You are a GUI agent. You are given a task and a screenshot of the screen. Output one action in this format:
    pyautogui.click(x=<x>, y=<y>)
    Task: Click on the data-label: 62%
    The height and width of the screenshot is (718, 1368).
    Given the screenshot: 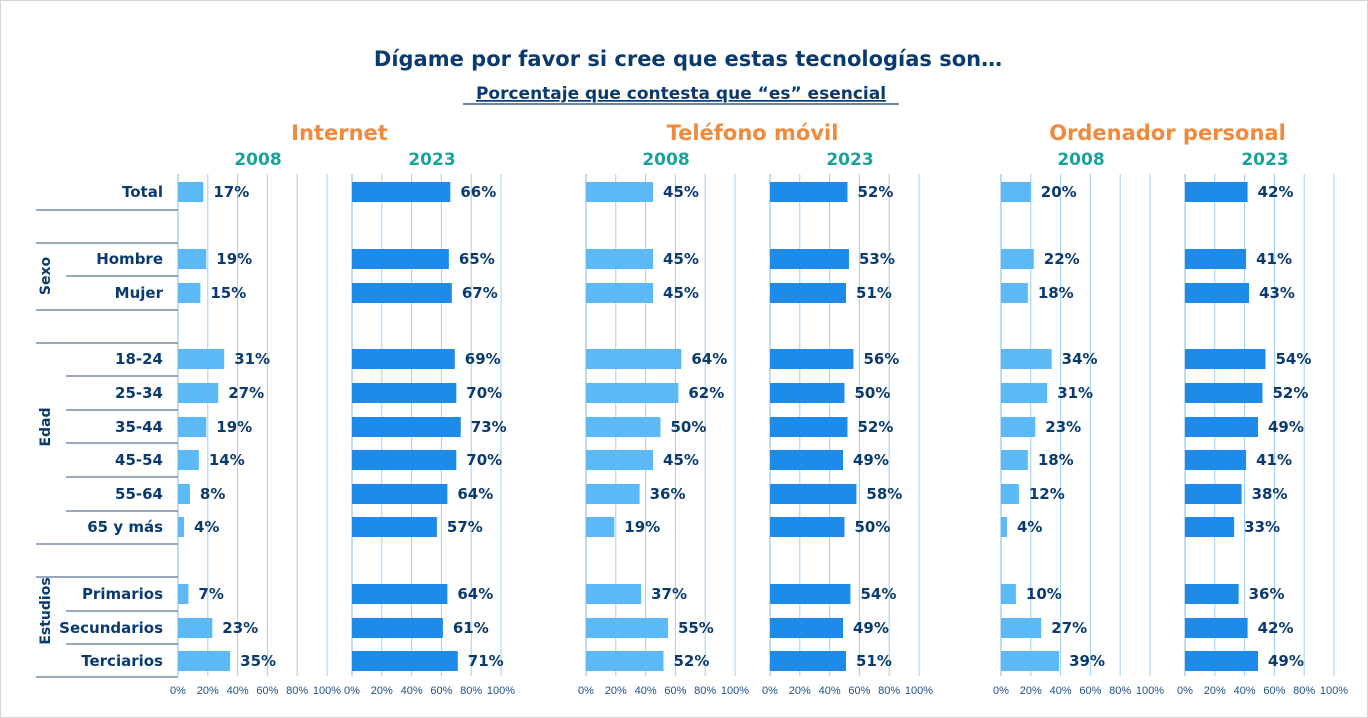 What is the action you would take?
    pyautogui.click(x=706, y=393)
    